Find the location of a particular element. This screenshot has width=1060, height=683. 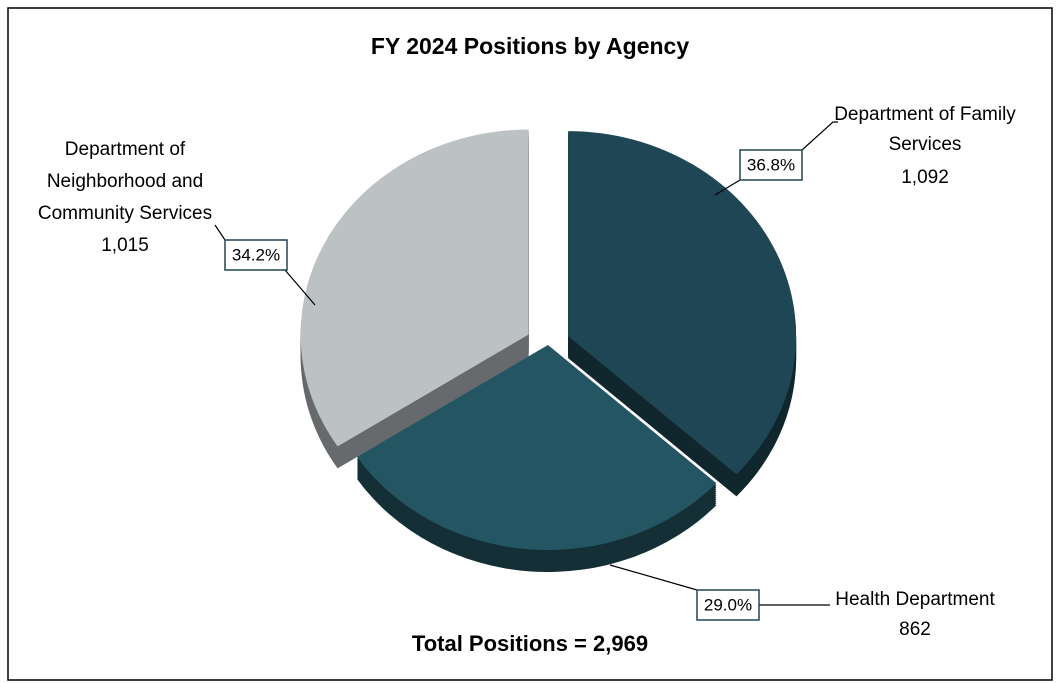

category-label-line: Health Department is located at coordinates (915, 599).